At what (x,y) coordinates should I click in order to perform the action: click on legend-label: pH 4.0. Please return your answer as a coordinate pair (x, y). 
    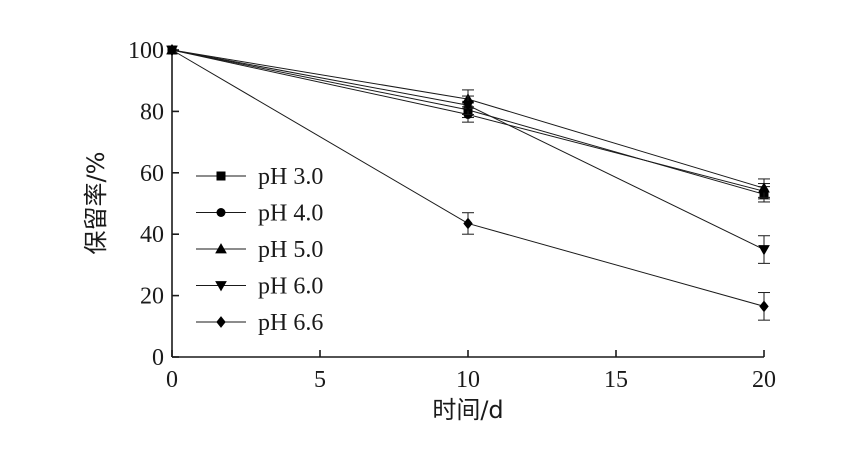
    Looking at the image, I should click on (290, 214).